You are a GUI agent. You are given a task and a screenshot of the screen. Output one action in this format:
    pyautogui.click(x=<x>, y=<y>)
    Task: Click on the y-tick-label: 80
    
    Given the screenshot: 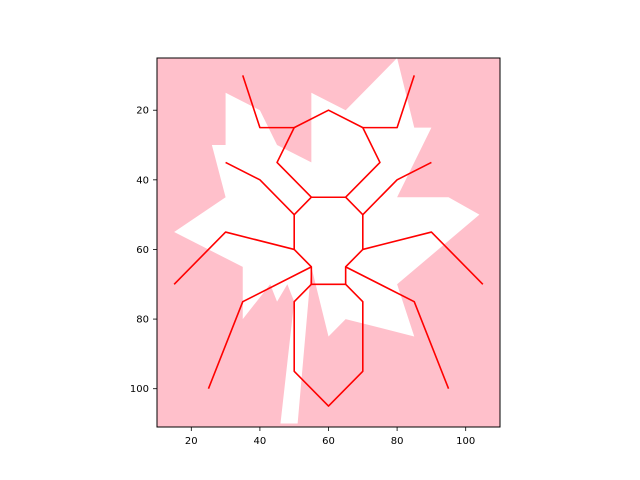 What is the action you would take?
    pyautogui.click(x=142, y=320)
    